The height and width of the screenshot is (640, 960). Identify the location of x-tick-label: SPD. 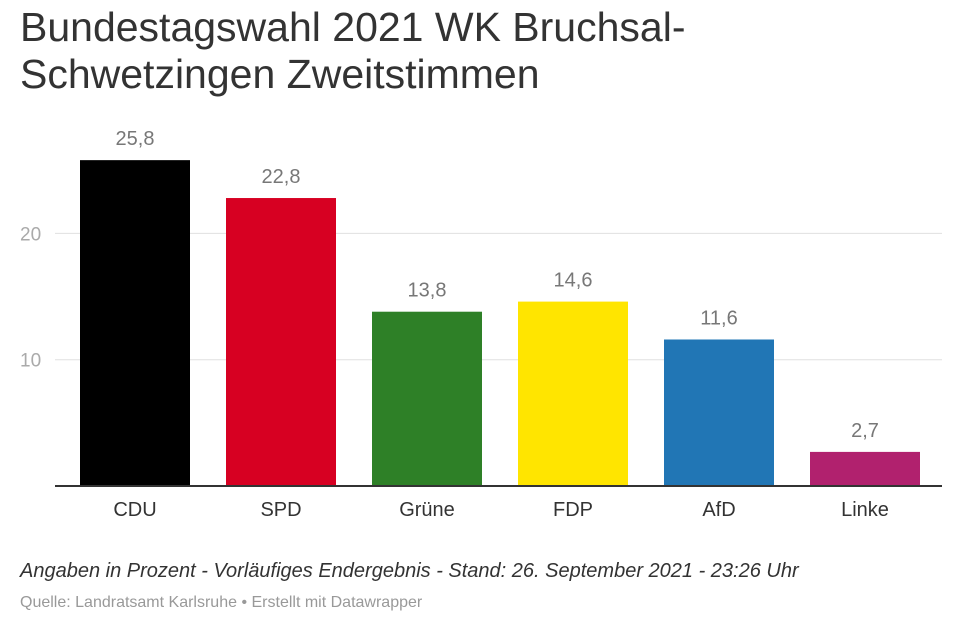
(280, 510).